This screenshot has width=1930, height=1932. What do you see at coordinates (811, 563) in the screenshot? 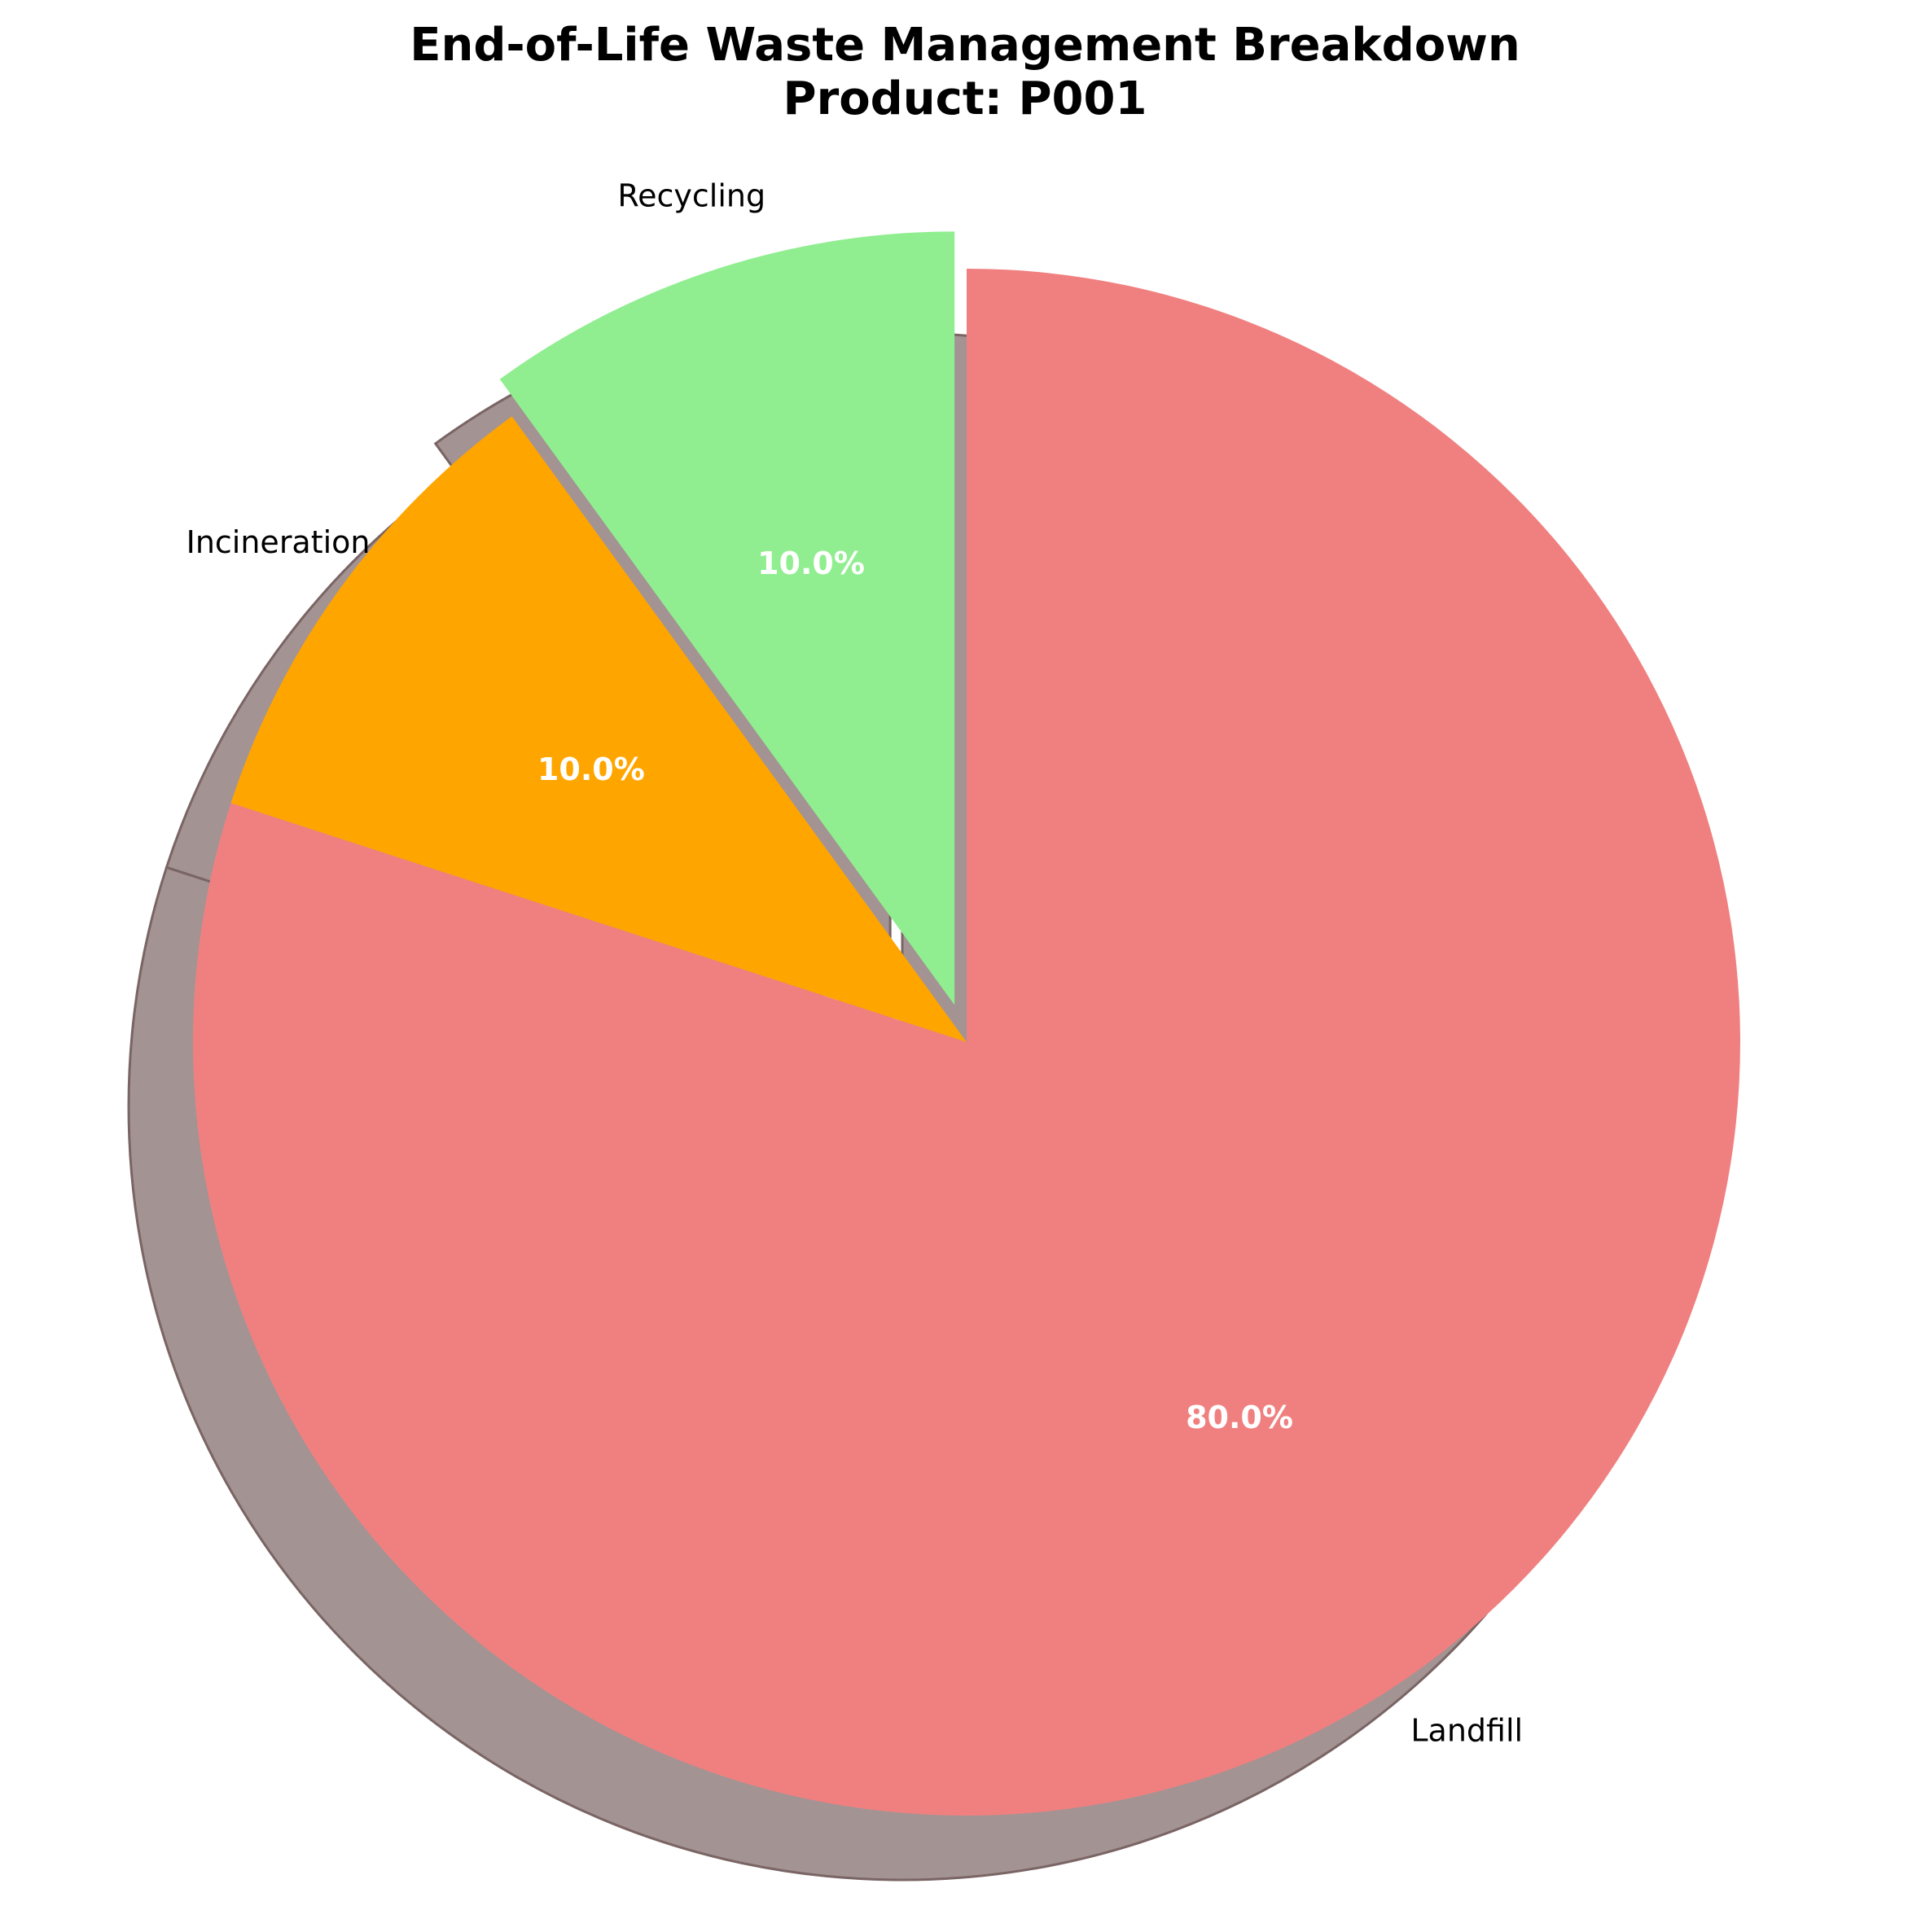
I see `pct-label-recycling: 10.0%` at bounding box center [811, 563].